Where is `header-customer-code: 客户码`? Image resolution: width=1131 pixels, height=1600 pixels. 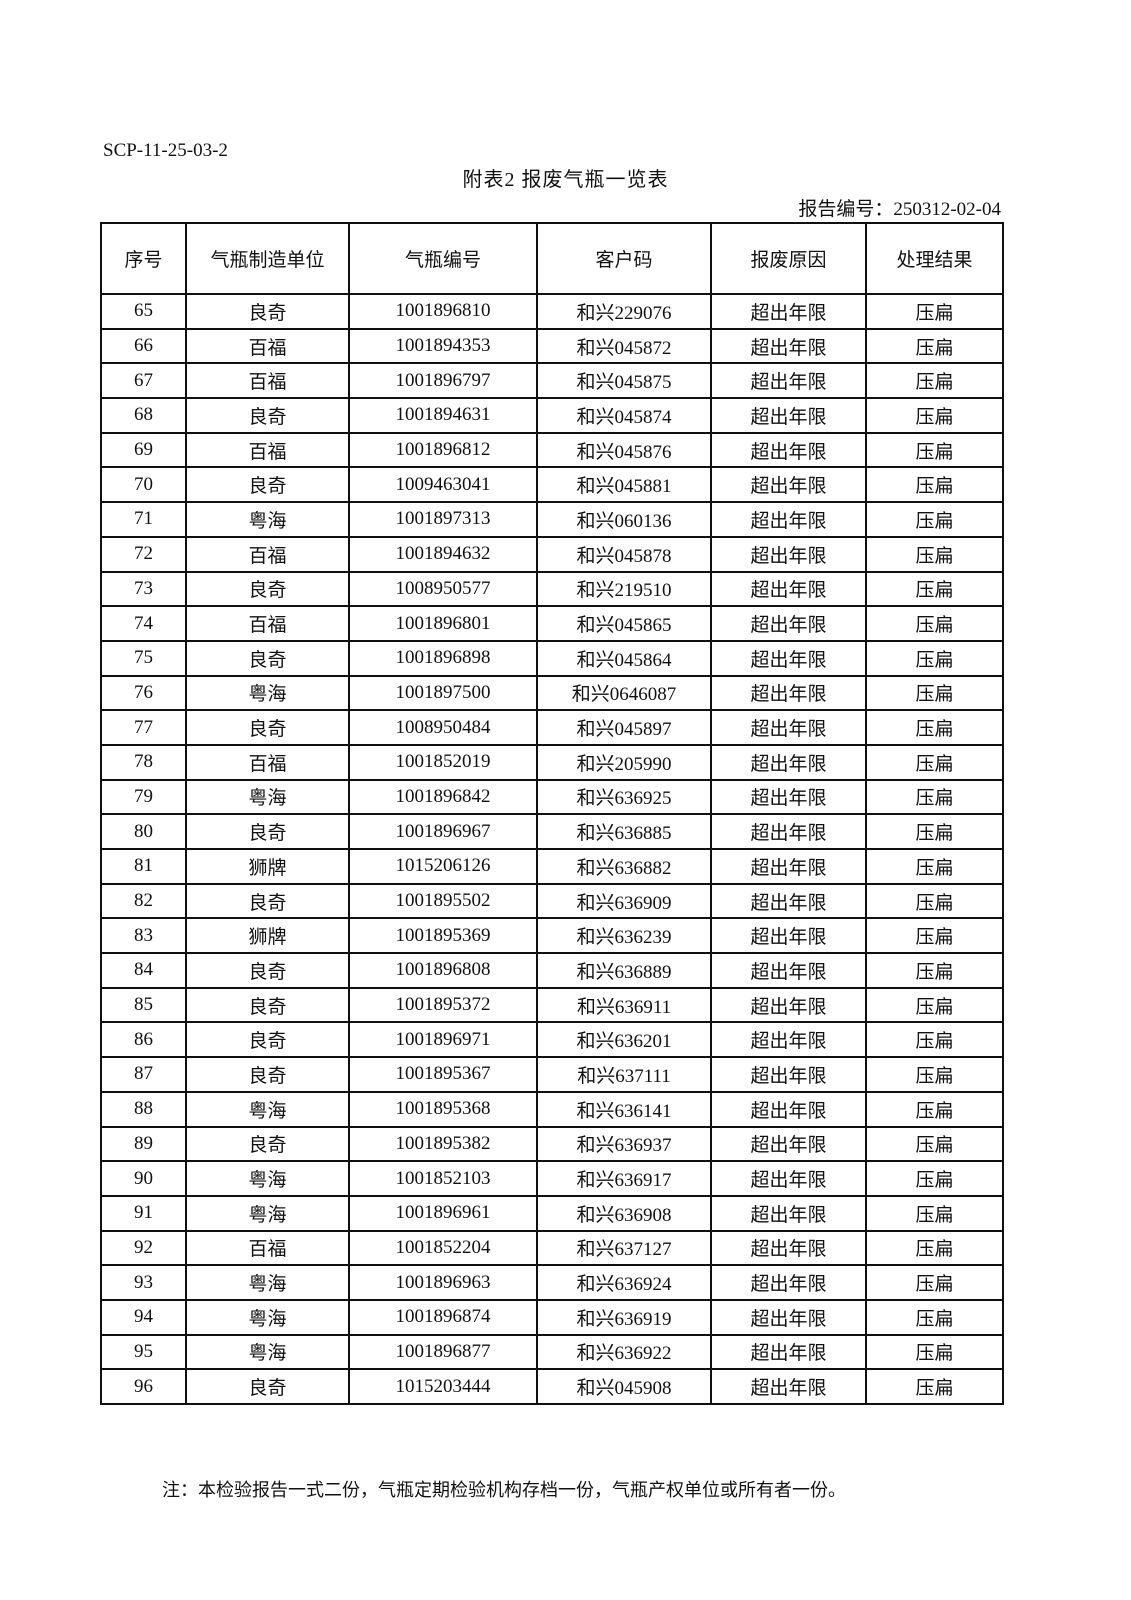 header-customer-code: 客户码 is located at coordinates (624, 258).